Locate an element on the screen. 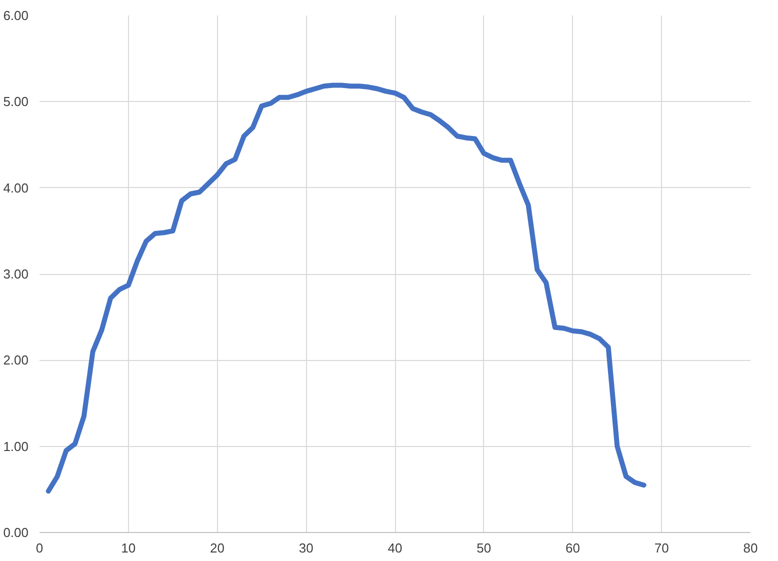 The image size is (778, 561). x-tick-label: 50 is located at coordinates (484, 548).